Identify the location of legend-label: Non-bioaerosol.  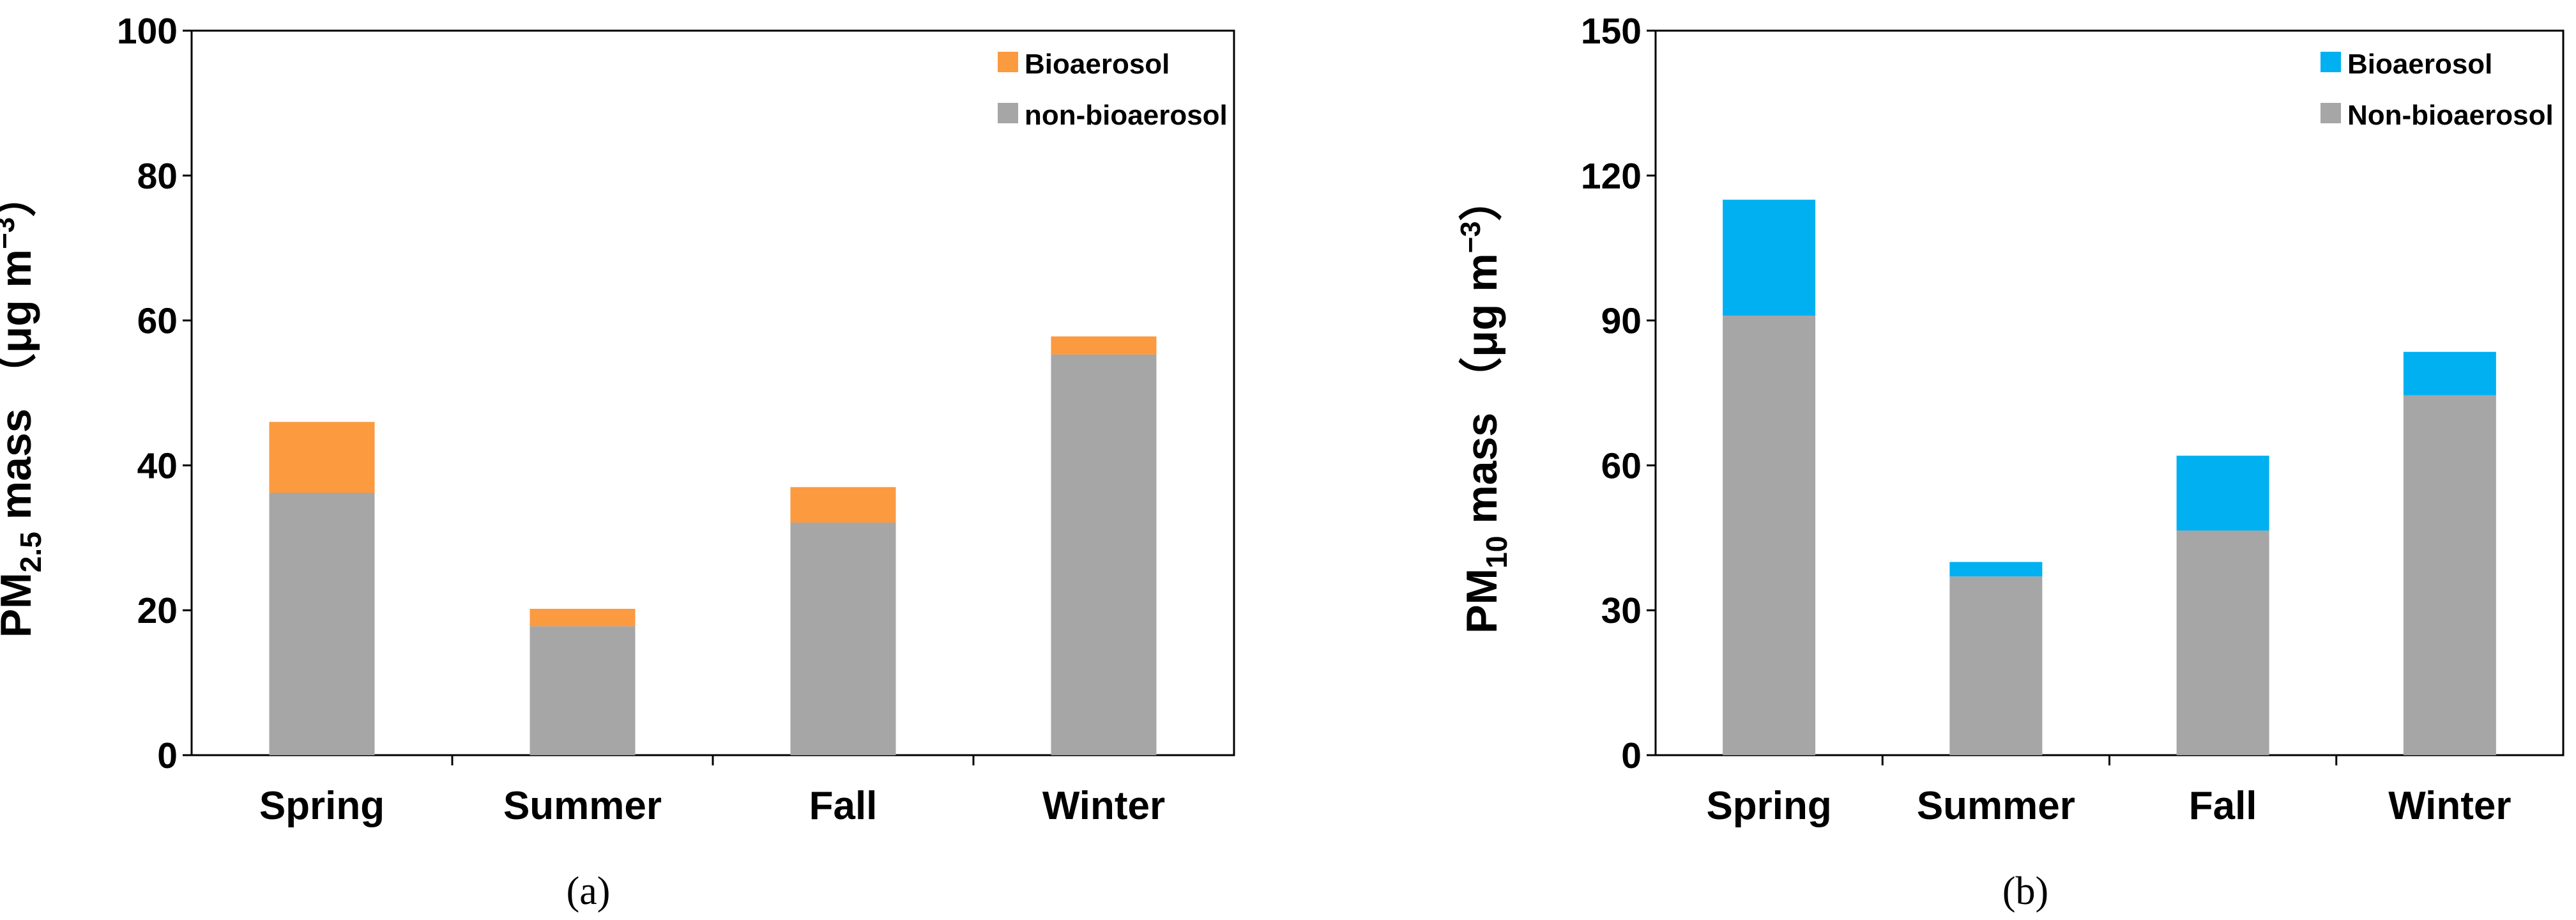
(2450, 115).